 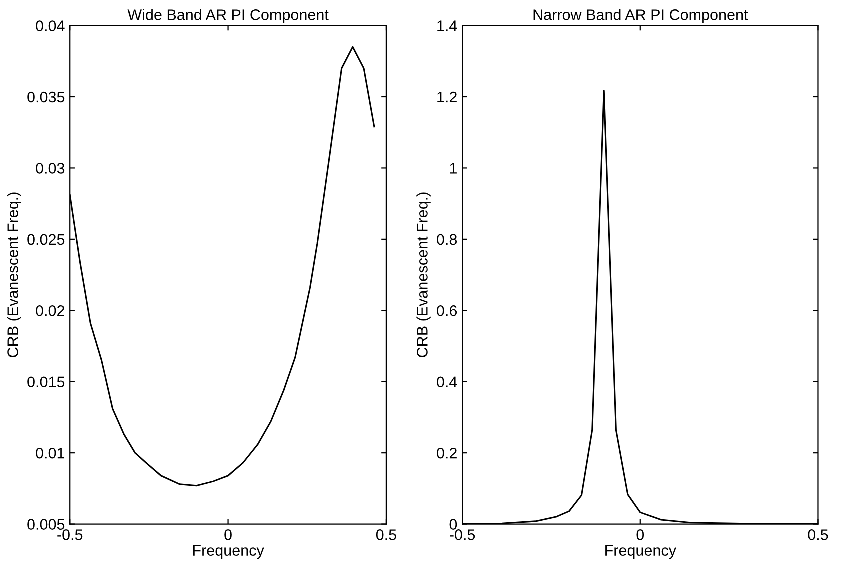 I want to click on y-tick-label: 0.4, so click(x=447, y=382).